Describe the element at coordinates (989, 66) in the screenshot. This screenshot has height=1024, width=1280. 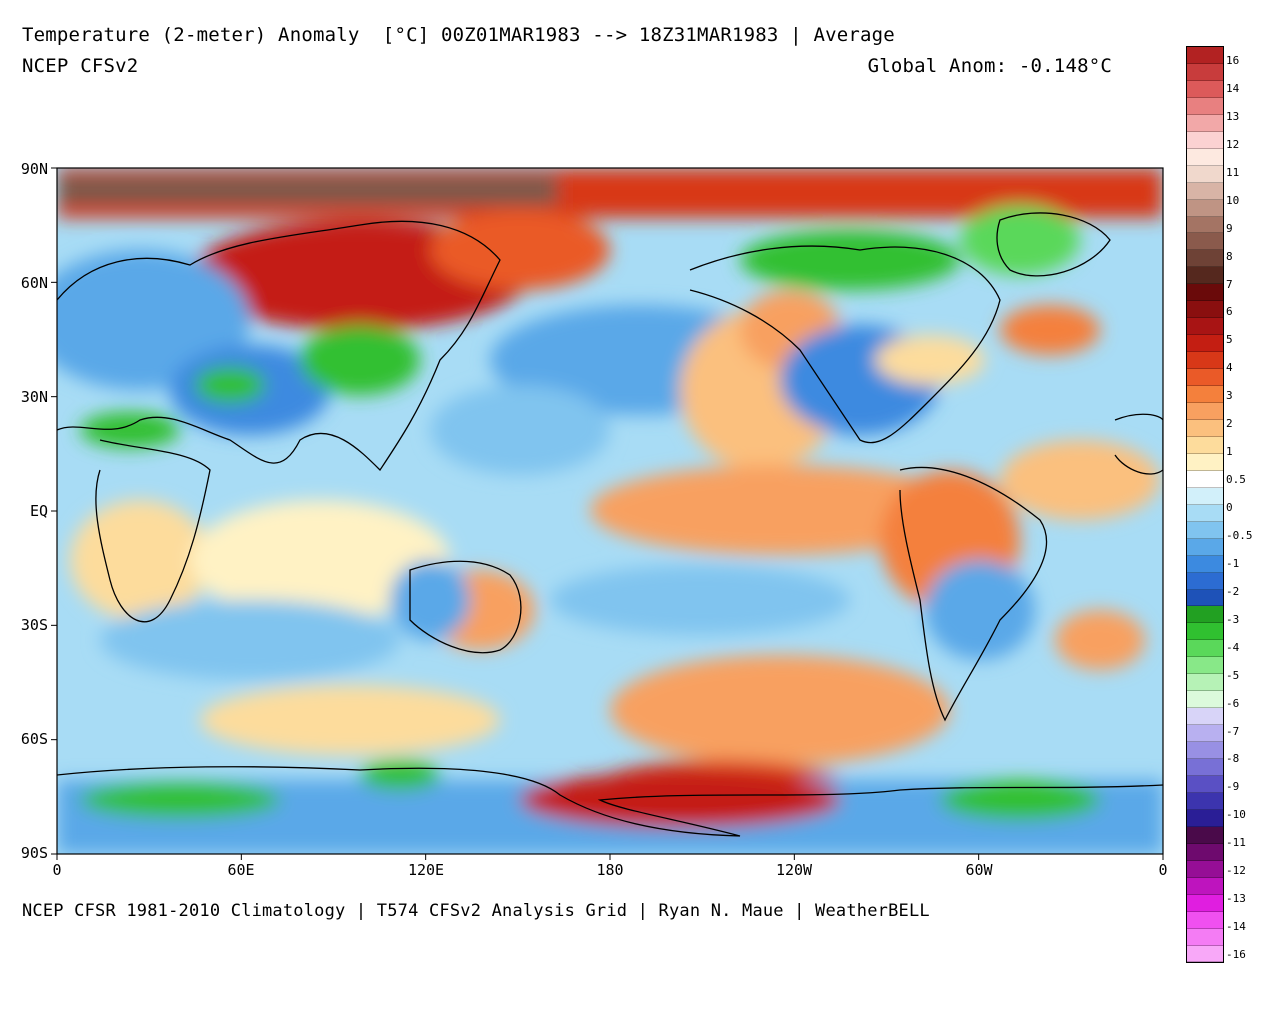
I see `global-anomaly: Global Anom: -0.148°C` at that location.